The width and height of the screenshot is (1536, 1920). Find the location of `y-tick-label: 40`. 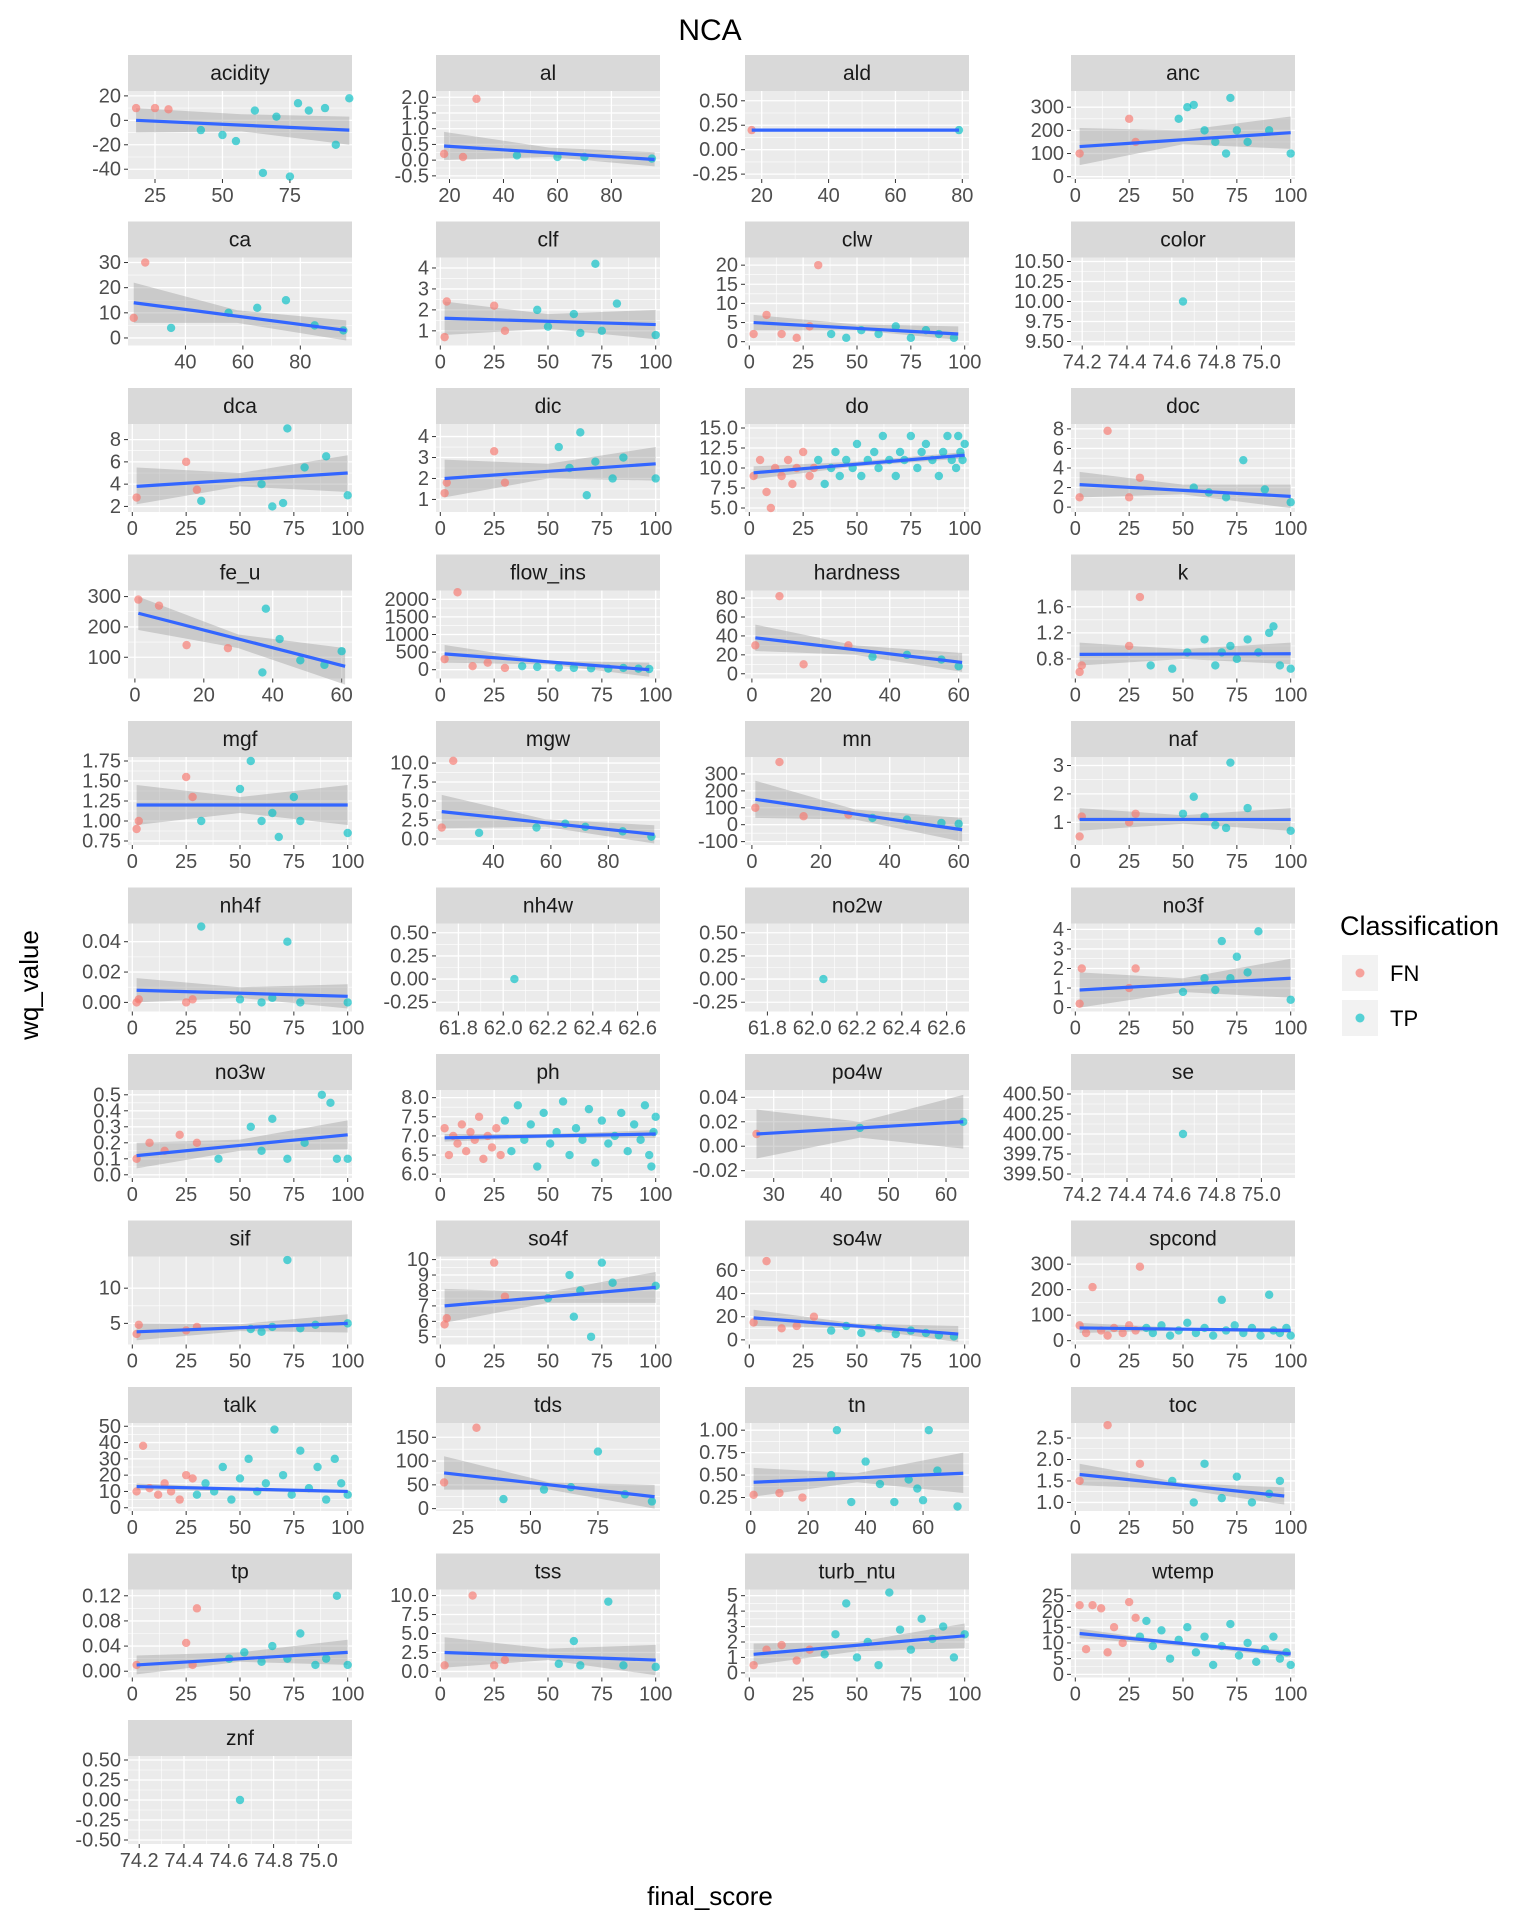

y-tick-label: 40 is located at coordinates (727, 1294).